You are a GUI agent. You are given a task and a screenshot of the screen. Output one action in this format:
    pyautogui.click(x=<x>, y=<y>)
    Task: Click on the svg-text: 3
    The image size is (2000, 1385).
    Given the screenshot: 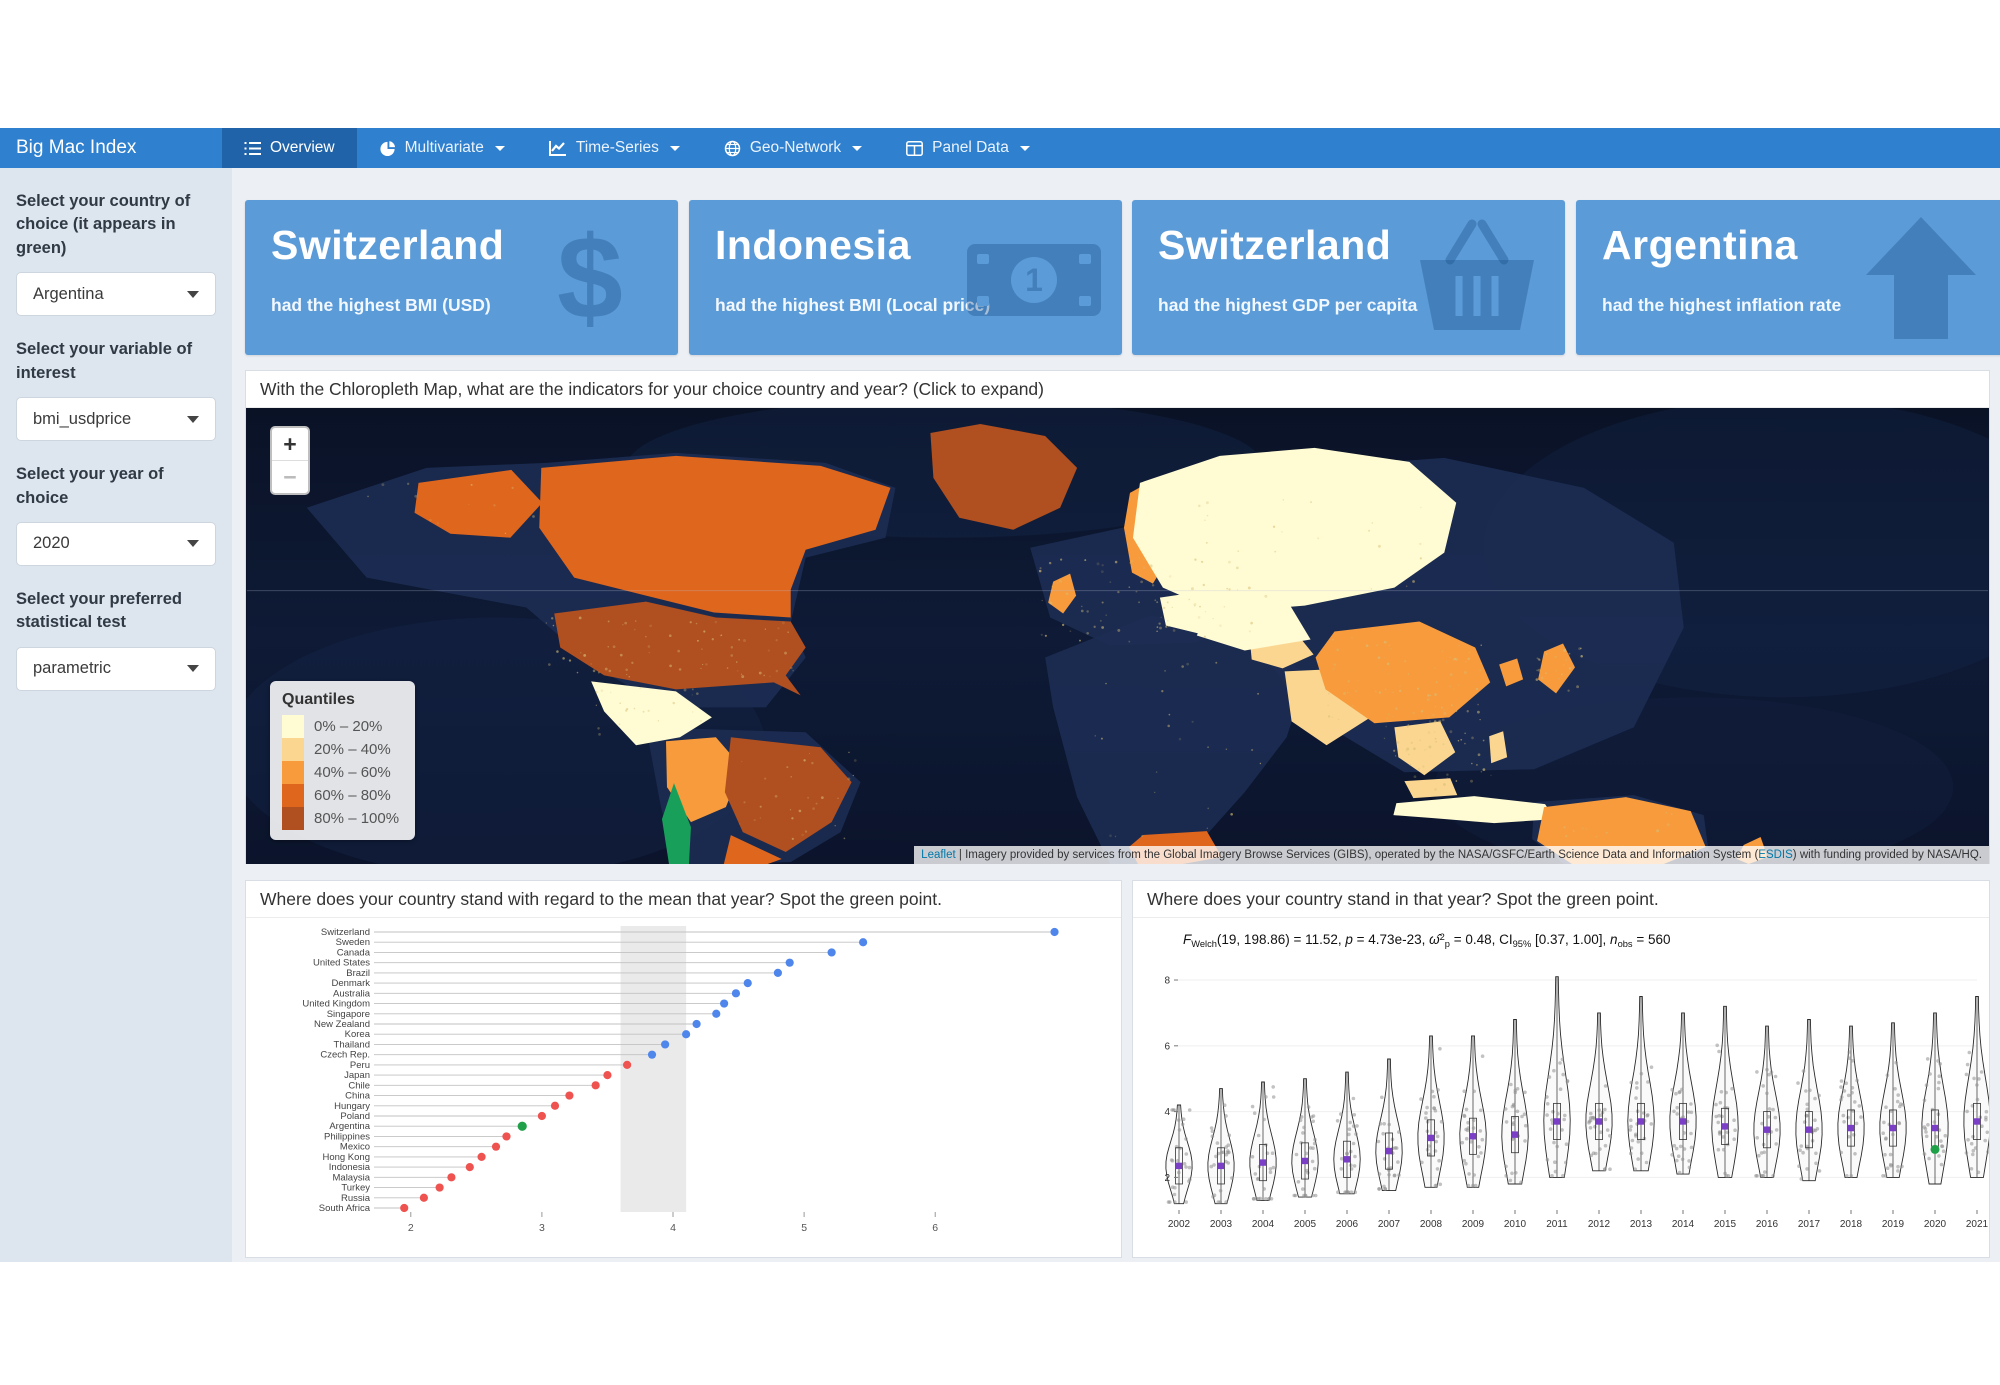 What is the action you would take?
    pyautogui.click(x=542, y=1228)
    